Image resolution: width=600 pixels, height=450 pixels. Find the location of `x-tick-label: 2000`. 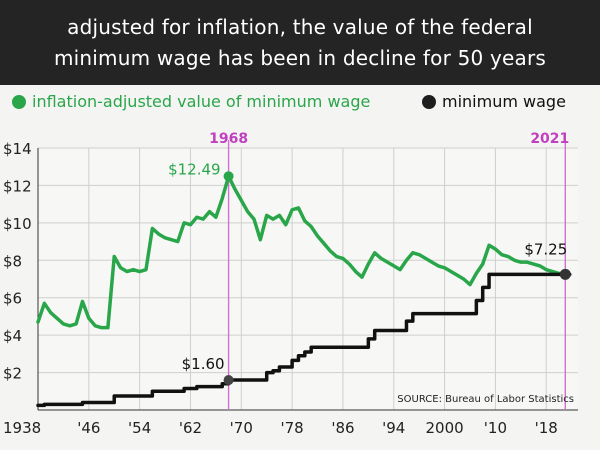

x-tick-label: 2000 is located at coordinates (444, 428).